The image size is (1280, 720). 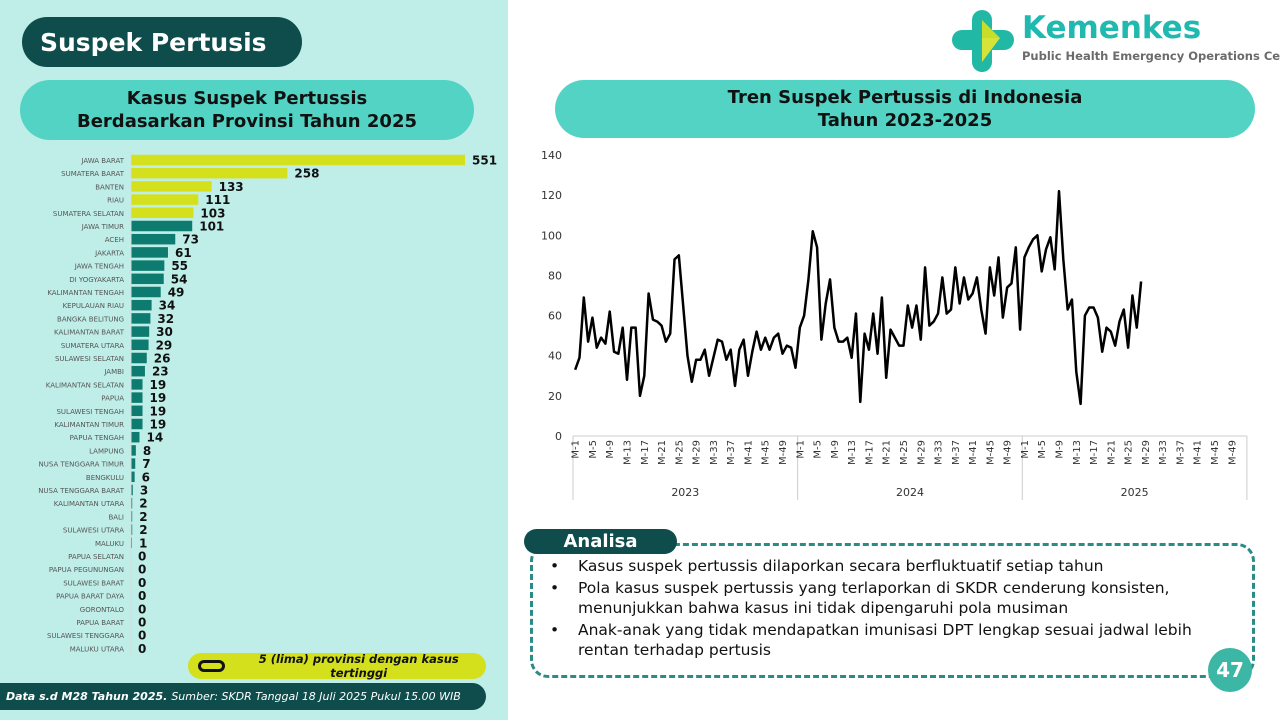 What do you see at coordinates (97, 649) in the screenshot?
I see `bar-label: MALUKU UTARA` at bounding box center [97, 649].